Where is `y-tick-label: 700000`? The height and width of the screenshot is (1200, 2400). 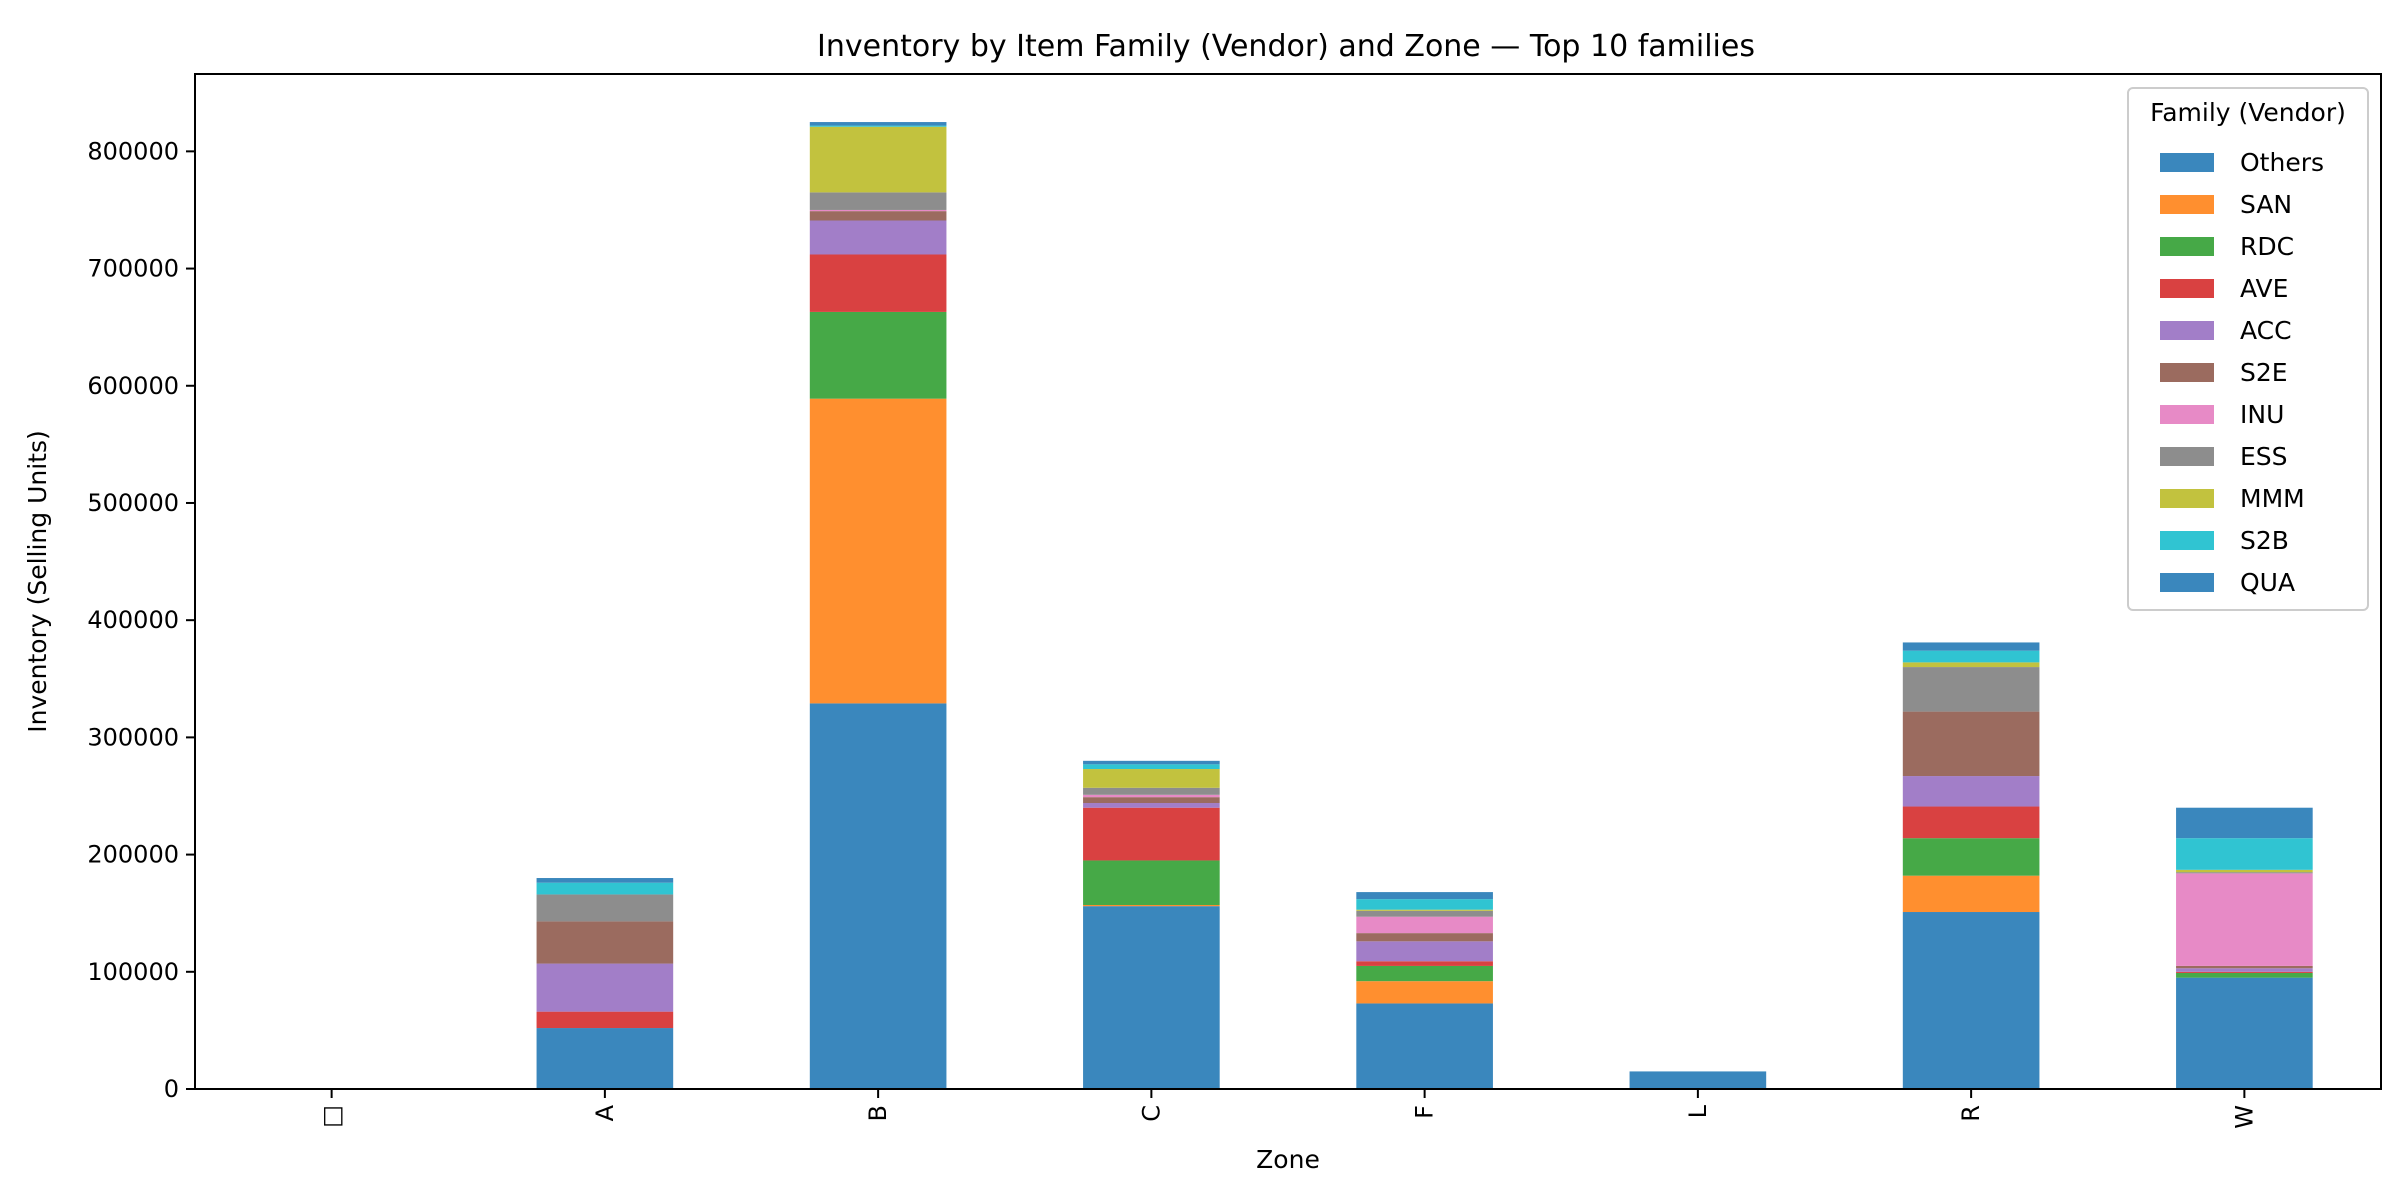
y-tick-label: 700000 is located at coordinates (133, 269).